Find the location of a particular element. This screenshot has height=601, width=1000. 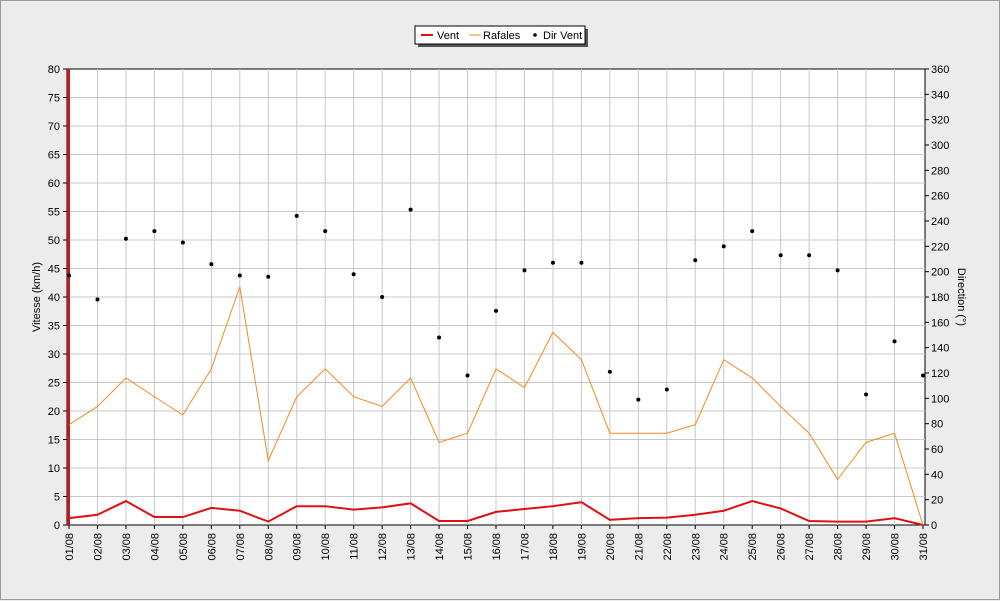

x-tick-label: 08/08 is located at coordinates (269, 547).